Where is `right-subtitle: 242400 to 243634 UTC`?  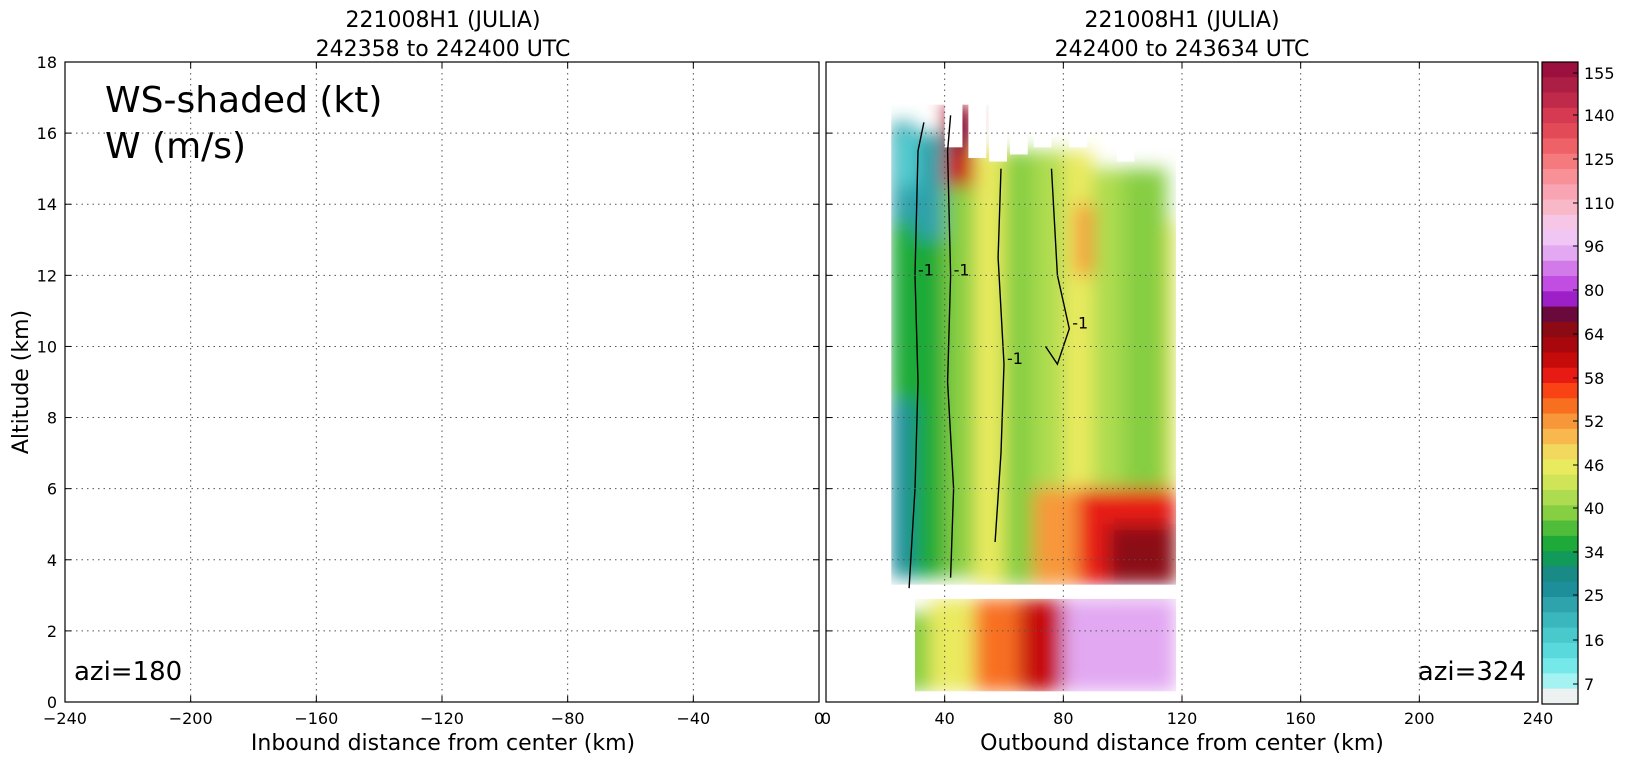
right-subtitle: 242400 to 243634 UTC is located at coordinates (1182, 49).